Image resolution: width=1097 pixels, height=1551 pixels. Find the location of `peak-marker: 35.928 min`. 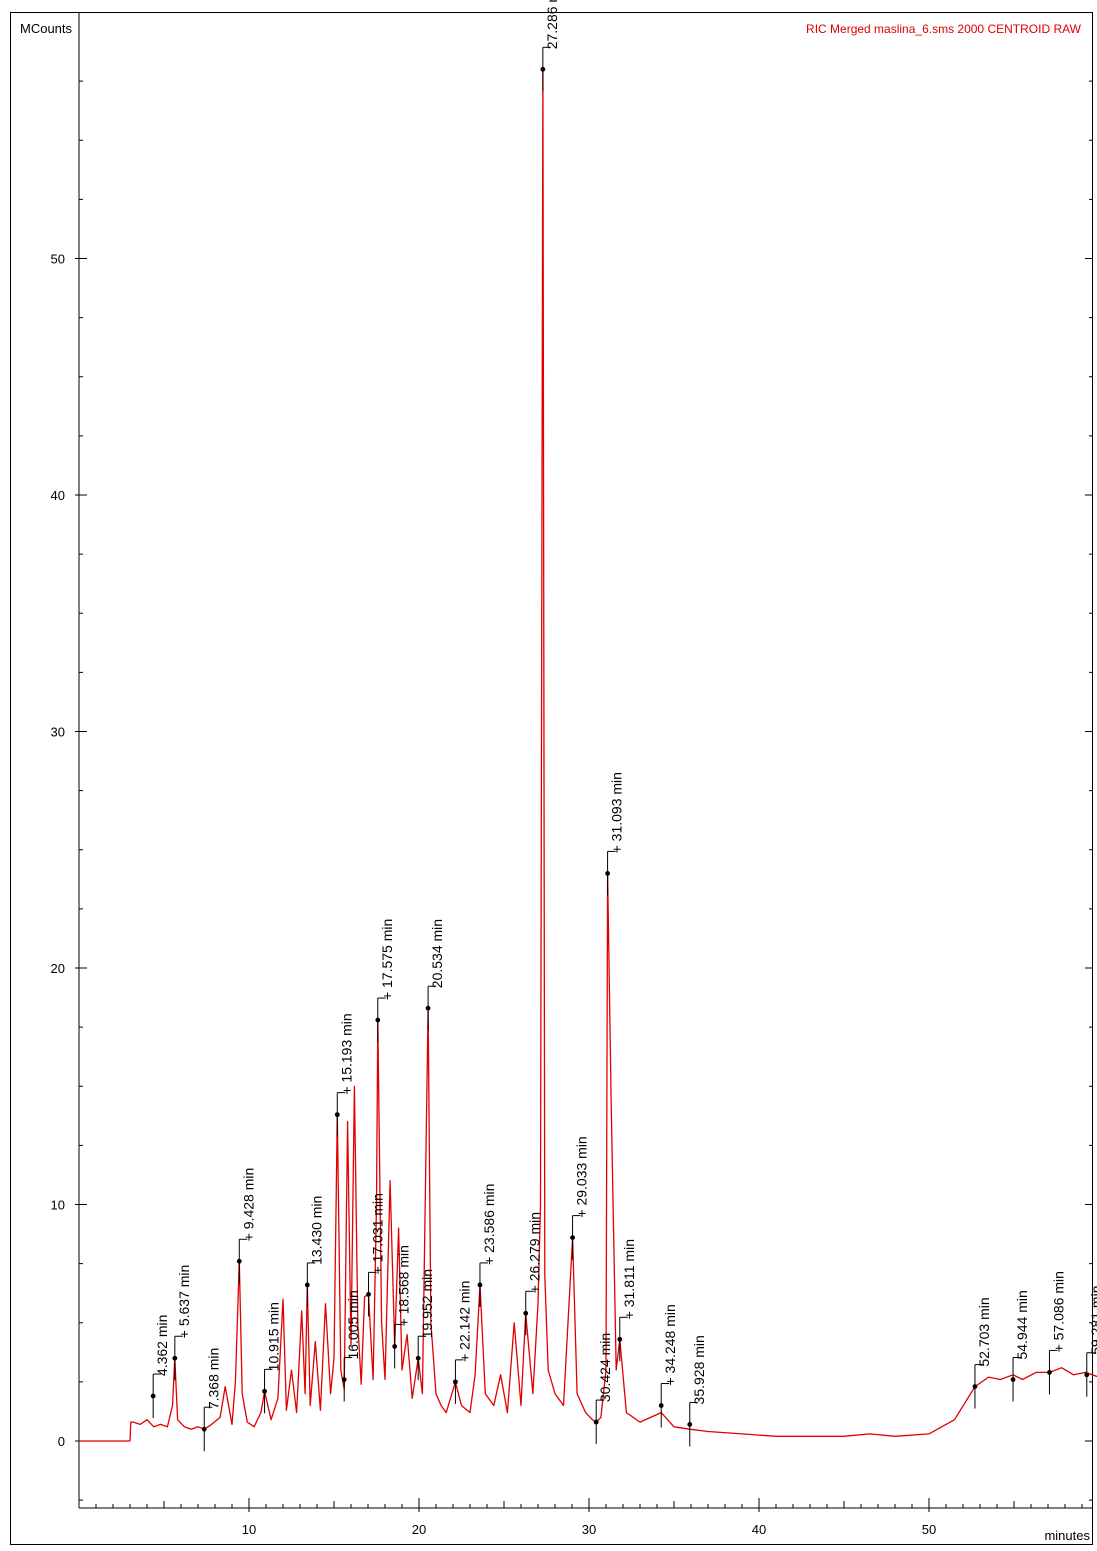

peak-marker: 35.928 min is located at coordinates (697, 1391).